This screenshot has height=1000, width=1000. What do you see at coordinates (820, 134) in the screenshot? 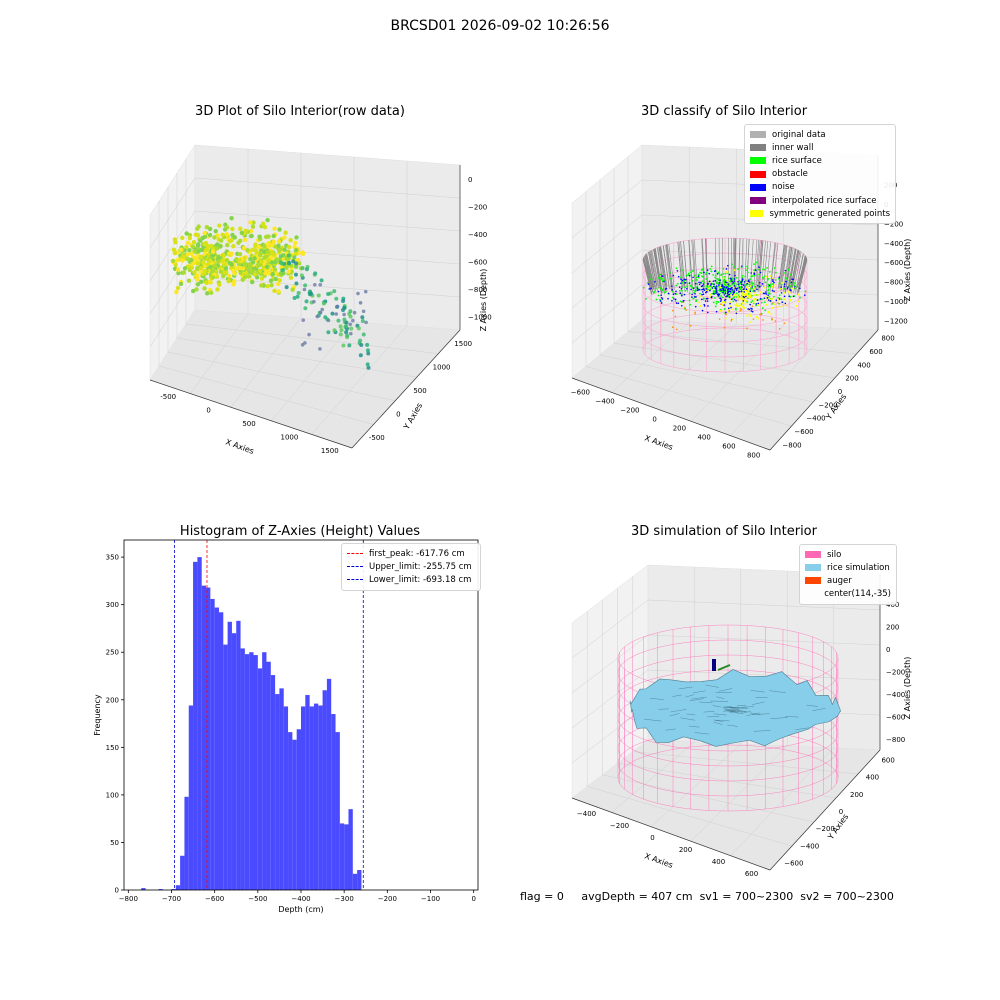
I see `legend-item: original data` at bounding box center [820, 134].